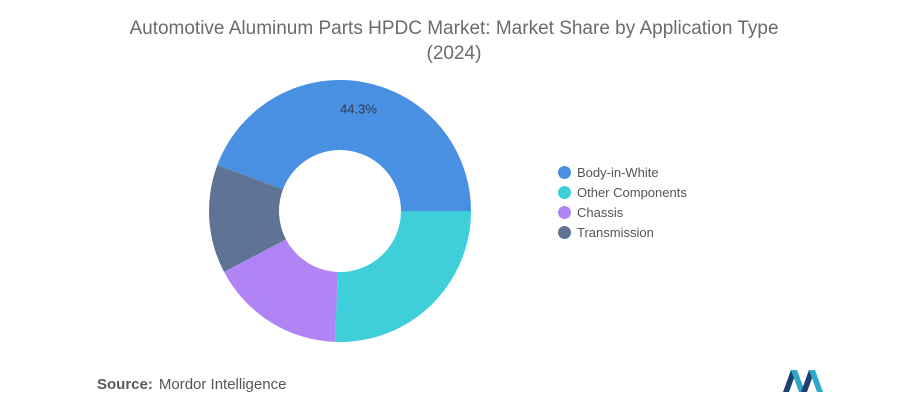 This screenshot has height=416, width=908. I want to click on mordor-intelligence-logo-icon, so click(803, 381).